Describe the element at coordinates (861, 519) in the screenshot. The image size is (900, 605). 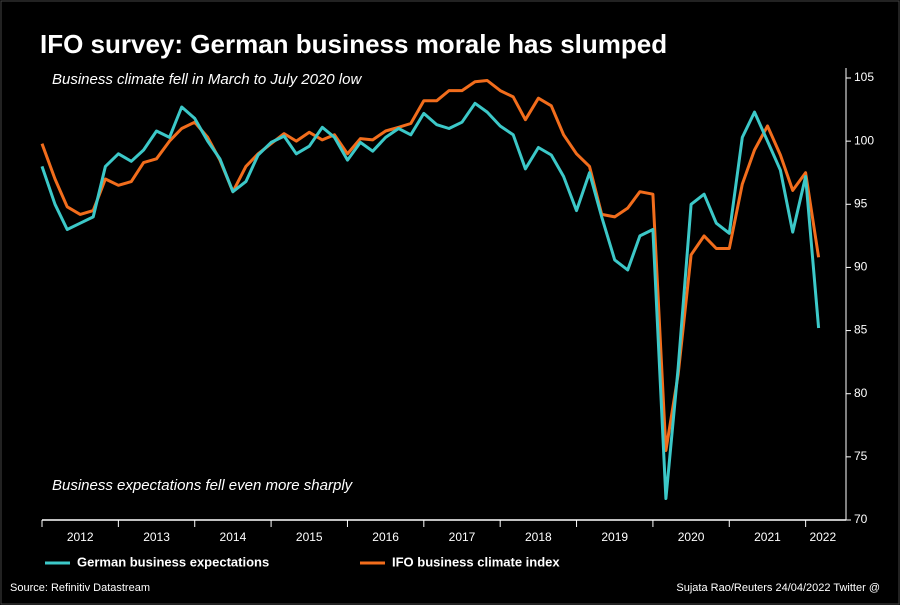
I see `y-tick-label: 70` at that location.